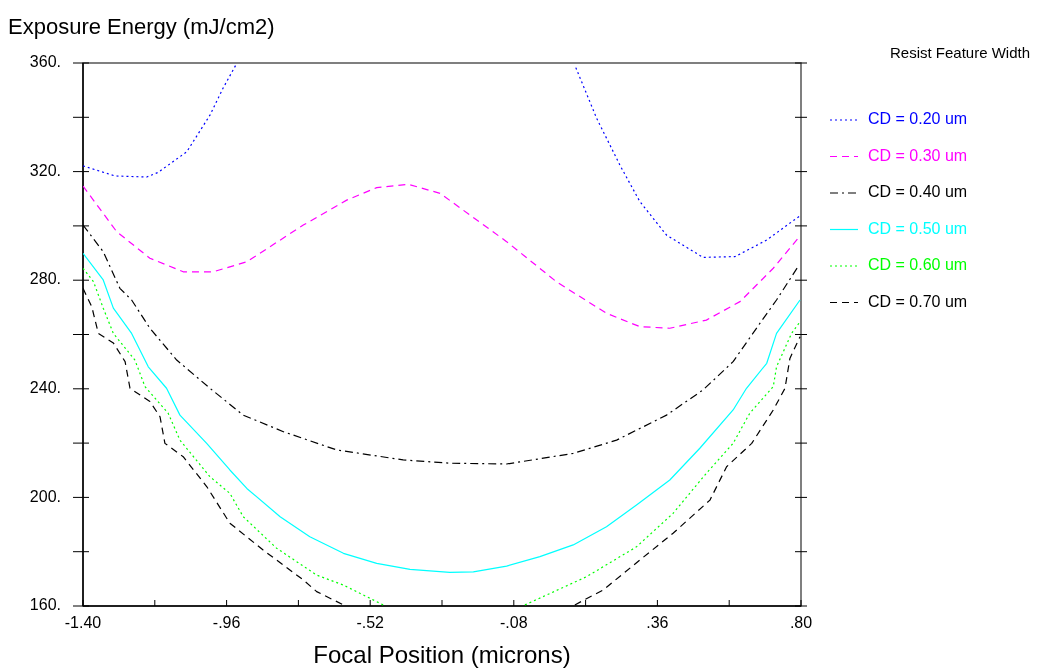 This screenshot has width=1038, height=671. I want to click on legend-label: CD = 0.50 um, so click(918, 228).